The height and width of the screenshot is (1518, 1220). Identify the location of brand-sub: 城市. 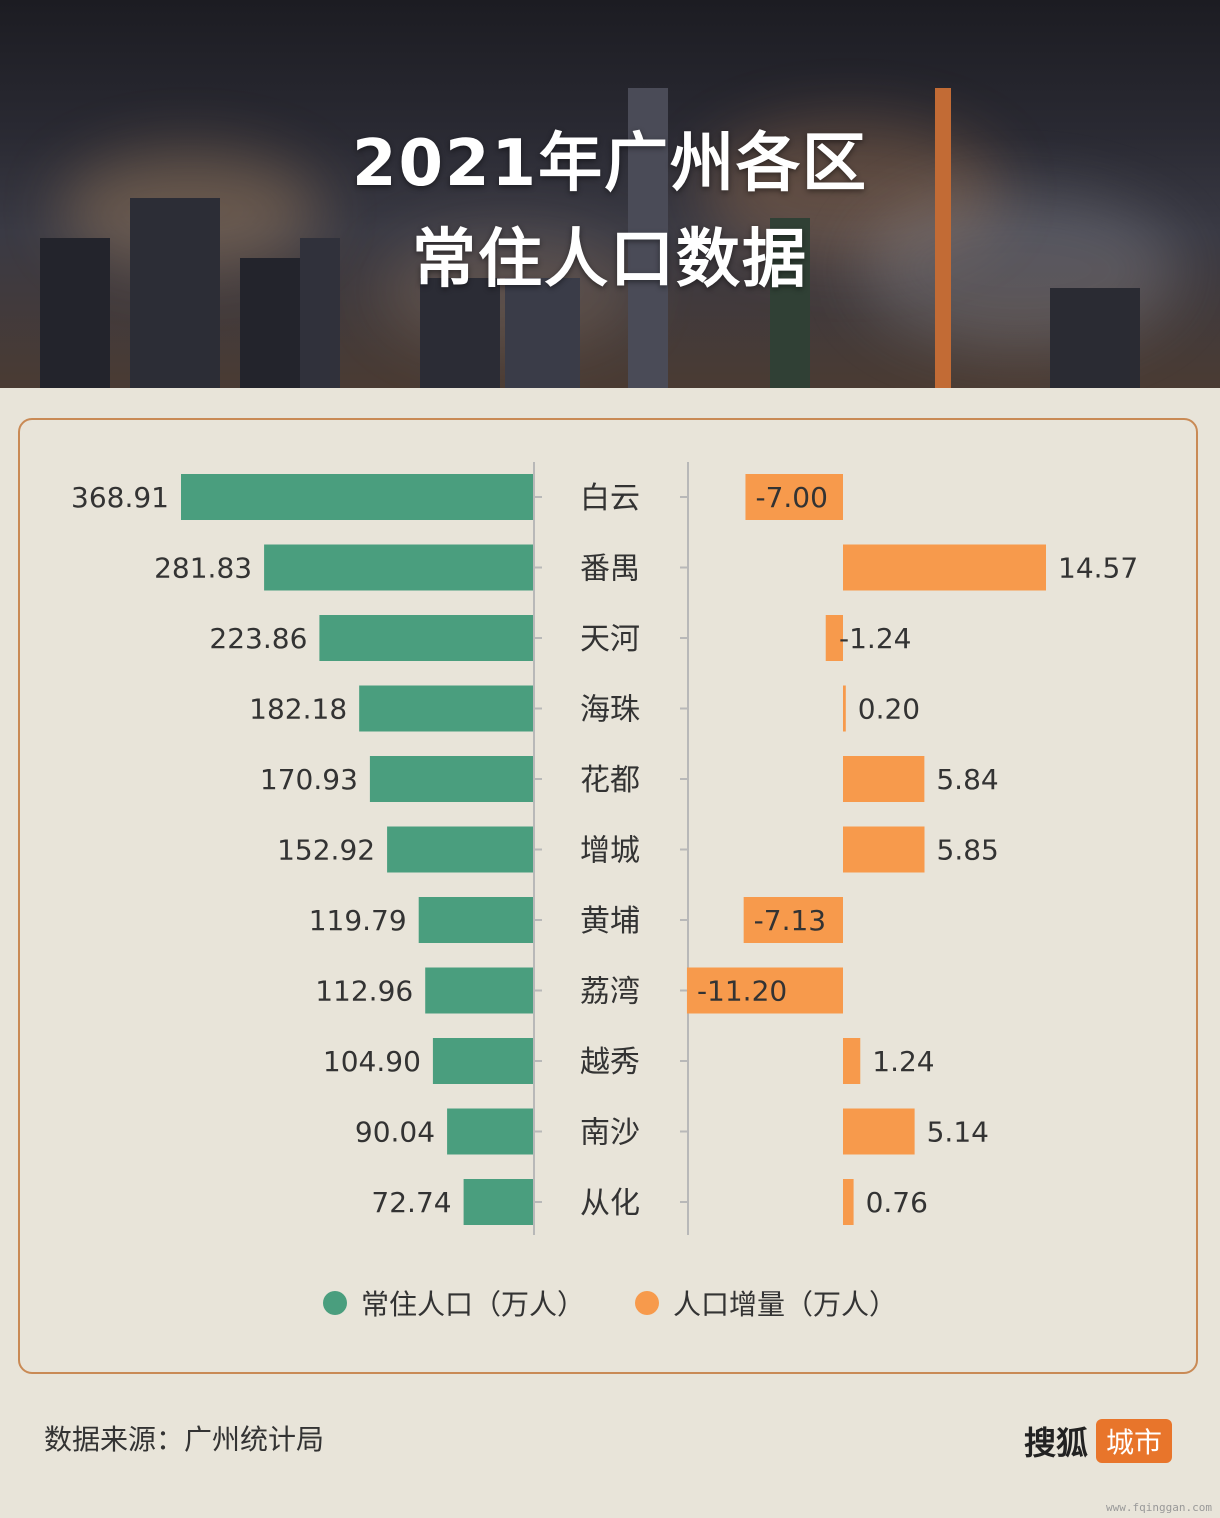
(1133, 1441).